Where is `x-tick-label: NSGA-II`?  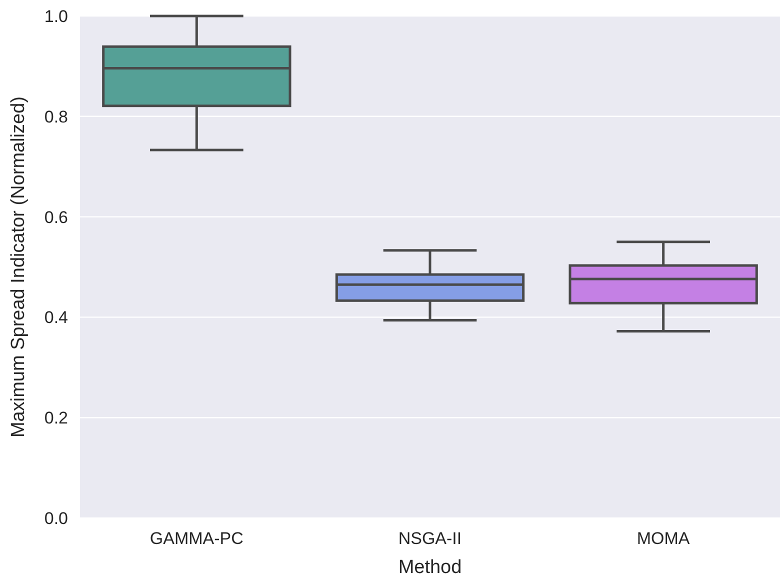 x-tick-label: NSGA-II is located at coordinates (430, 538).